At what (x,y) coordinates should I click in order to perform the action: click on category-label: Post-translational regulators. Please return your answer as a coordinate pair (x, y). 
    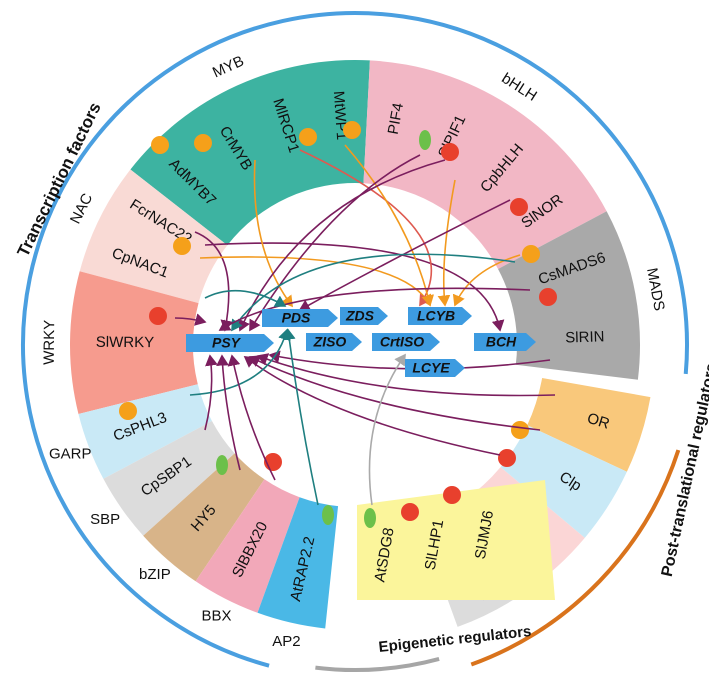
    Looking at the image, I should click on (684, 470).